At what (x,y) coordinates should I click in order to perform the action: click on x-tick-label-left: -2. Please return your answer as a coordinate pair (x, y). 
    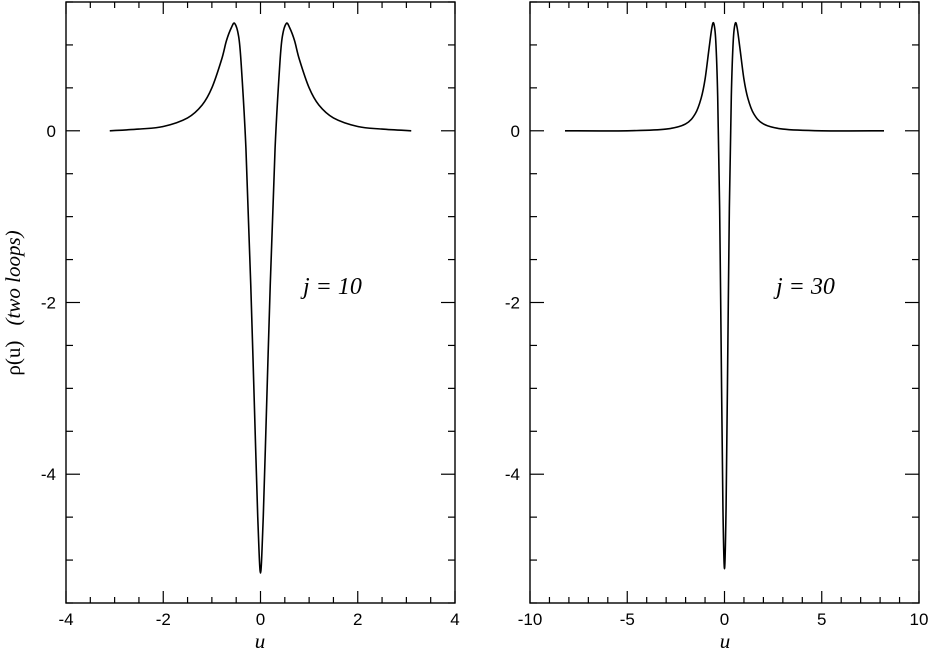
    Looking at the image, I should click on (163, 619).